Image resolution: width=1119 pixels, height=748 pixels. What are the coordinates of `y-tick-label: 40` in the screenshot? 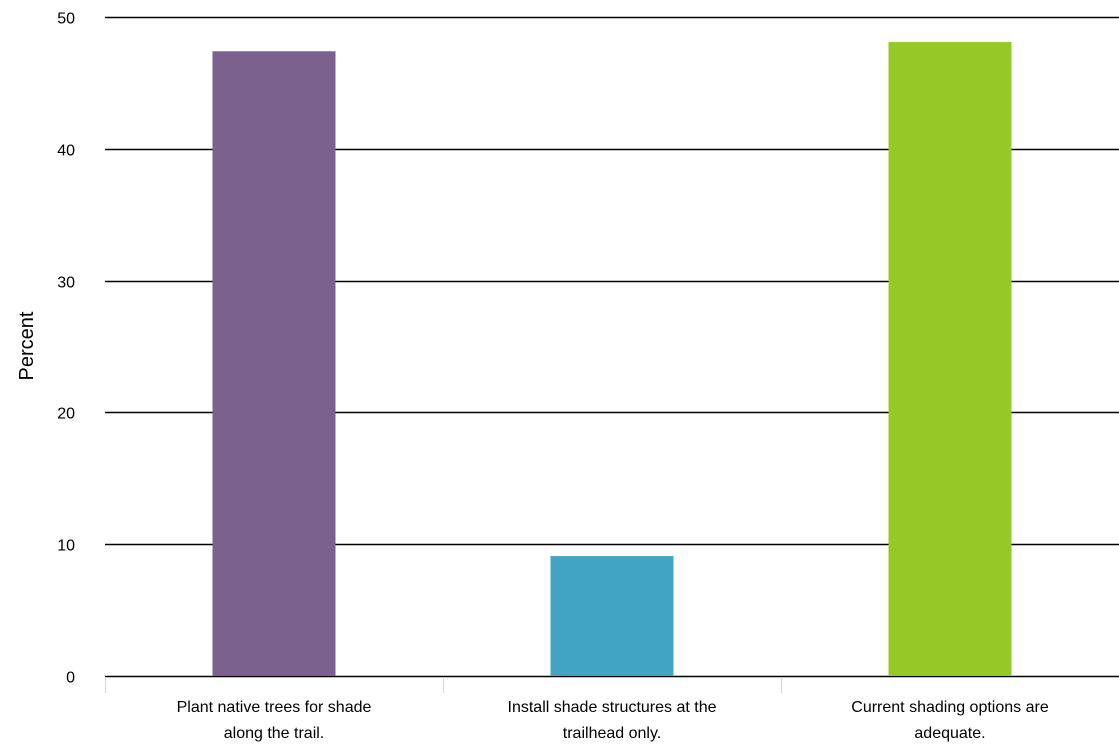 It's located at (66, 151).